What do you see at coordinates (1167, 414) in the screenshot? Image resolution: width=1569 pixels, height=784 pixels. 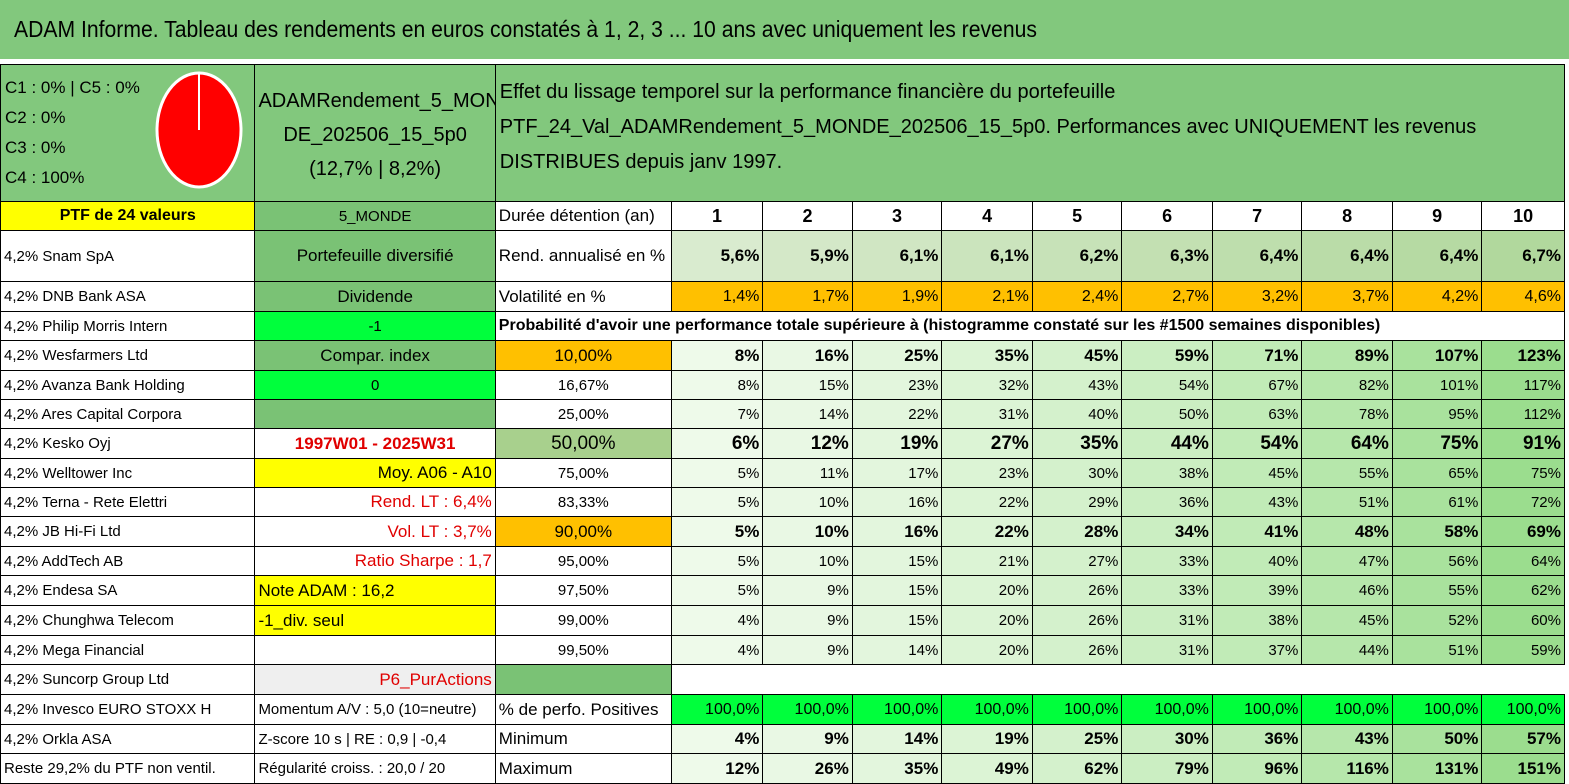 I see `histogram-value: 50%` at bounding box center [1167, 414].